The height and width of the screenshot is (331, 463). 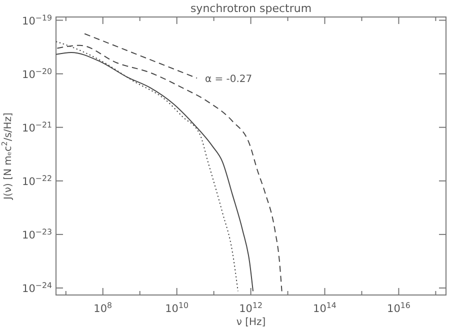 What do you see at coordinates (251, 8) in the screenshot?
I see `chart-title: synchrotron spectrum` at bounding box center [251, 8].